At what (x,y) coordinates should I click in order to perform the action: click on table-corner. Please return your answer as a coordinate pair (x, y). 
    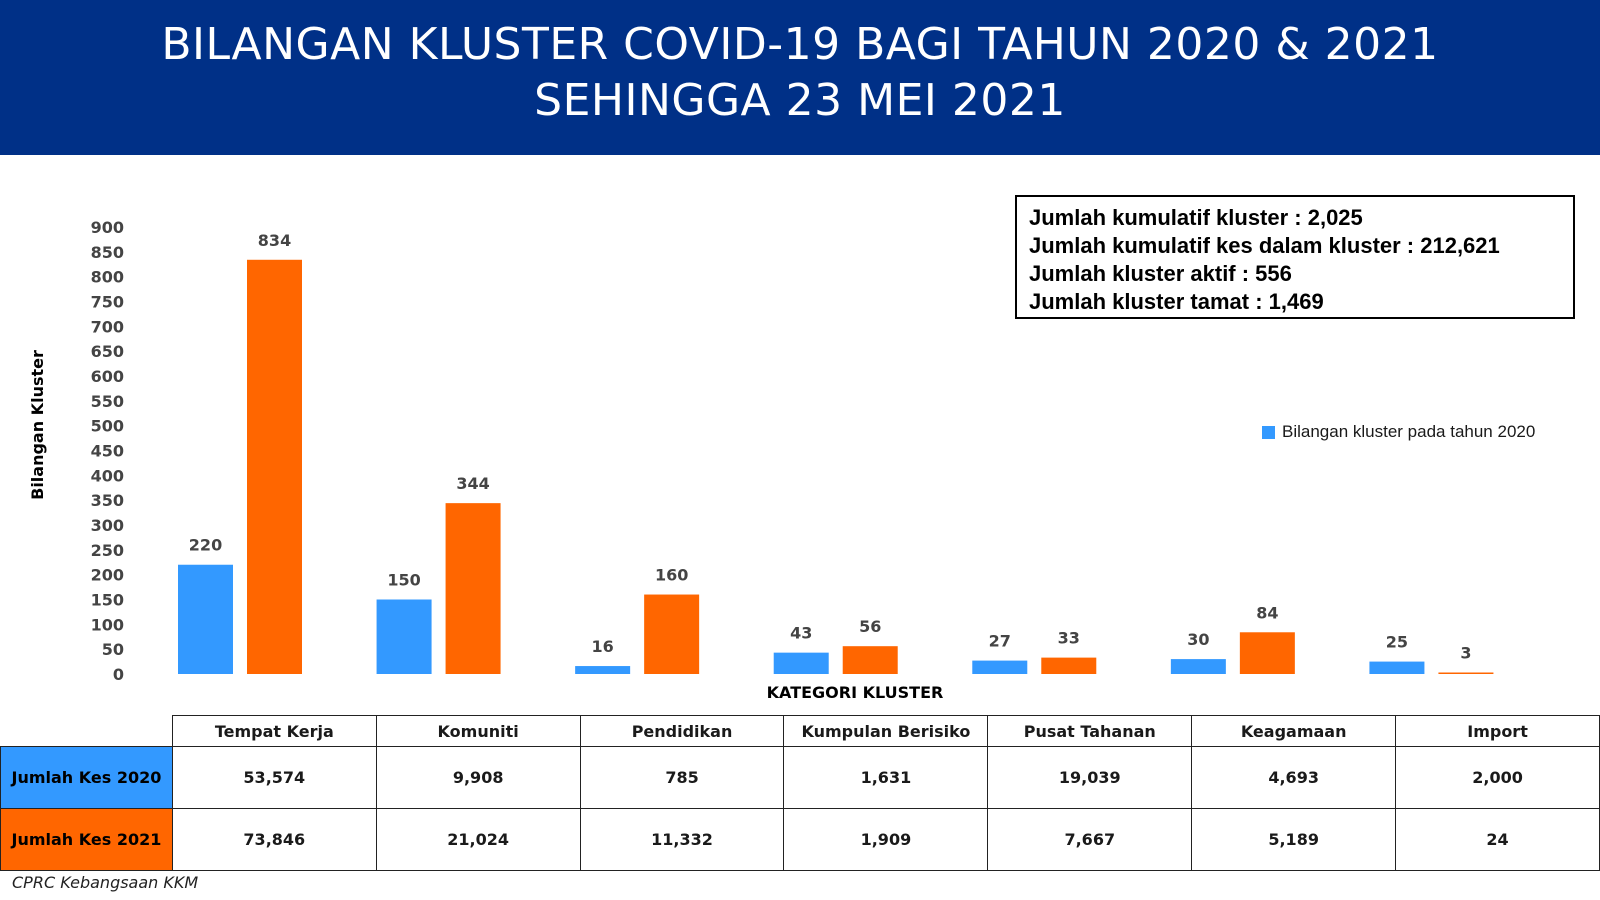
    Looking at the image, I should click on (86, 731).